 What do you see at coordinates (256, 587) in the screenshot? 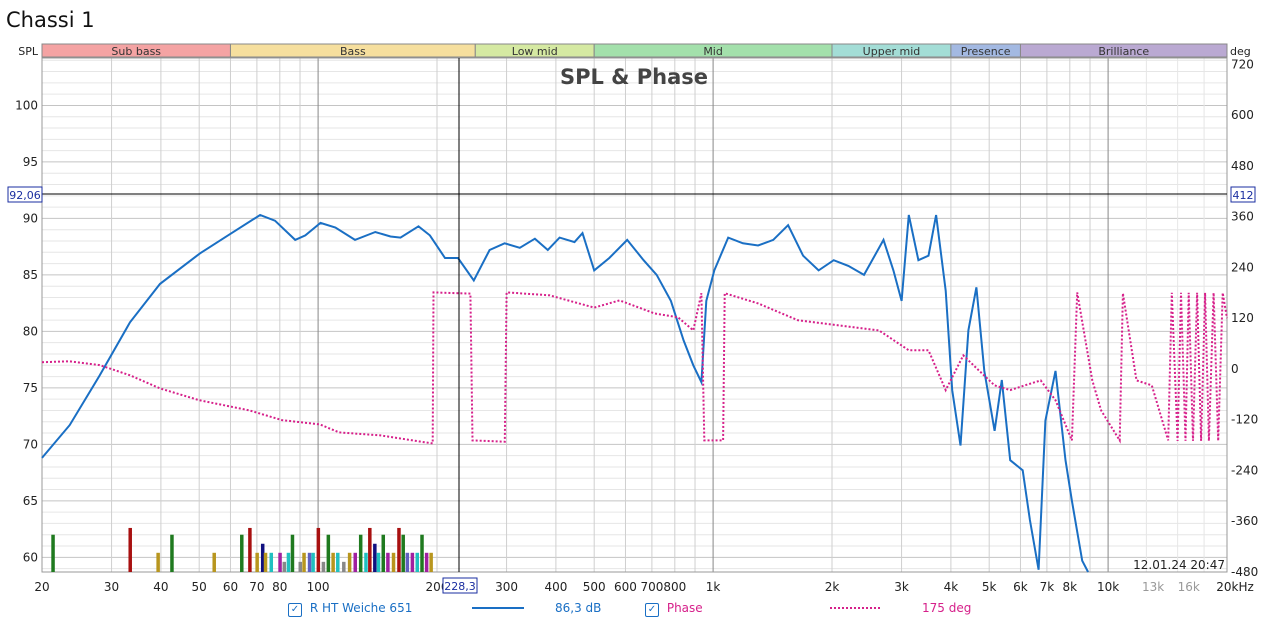
I see `x-tick-label: 70` at bounding box center [256, 587].